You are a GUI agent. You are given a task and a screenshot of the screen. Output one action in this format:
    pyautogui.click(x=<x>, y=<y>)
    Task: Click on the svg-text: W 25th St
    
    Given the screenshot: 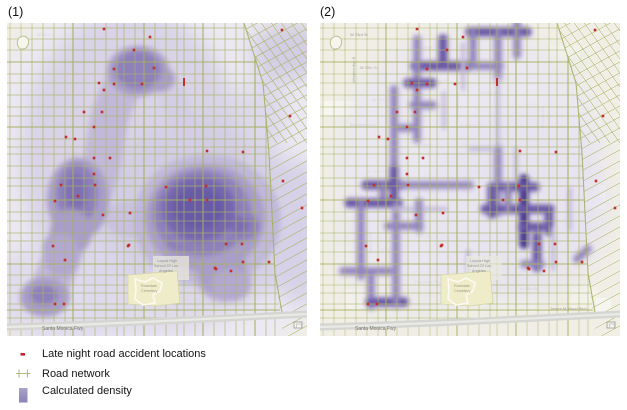 What is the action you would take?
    pyautogui.click(x=369, y=67)
    